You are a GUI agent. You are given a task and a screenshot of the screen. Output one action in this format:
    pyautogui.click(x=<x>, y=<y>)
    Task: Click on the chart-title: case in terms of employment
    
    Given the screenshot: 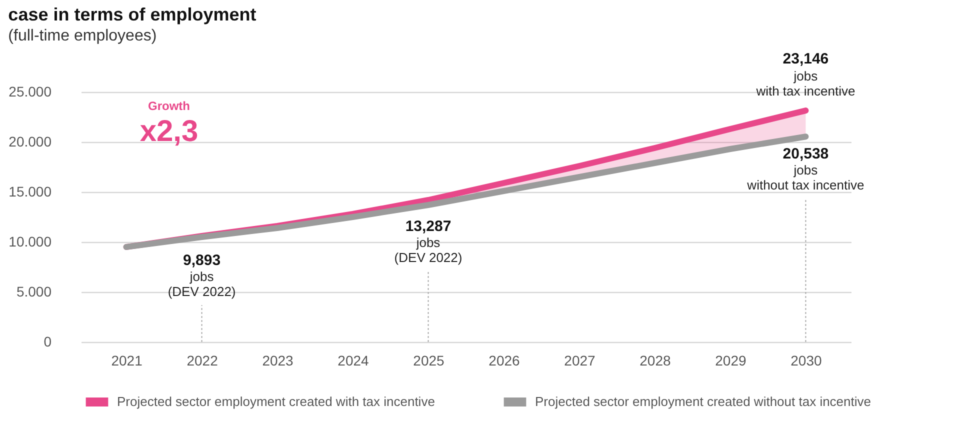 What is the action you would take?
    pyautogui.click(x=132, y=14)
    